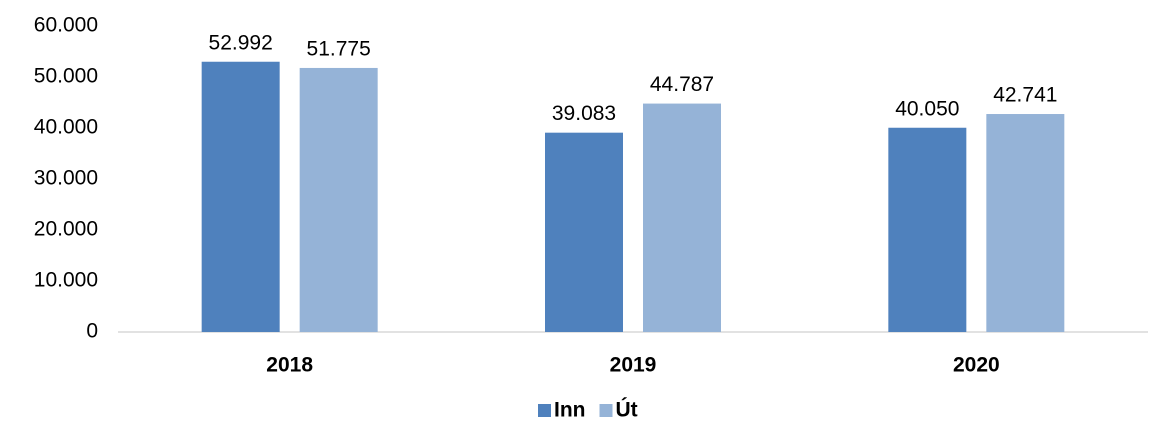  I want to click on value-label: 52.992, so click(241, 42).